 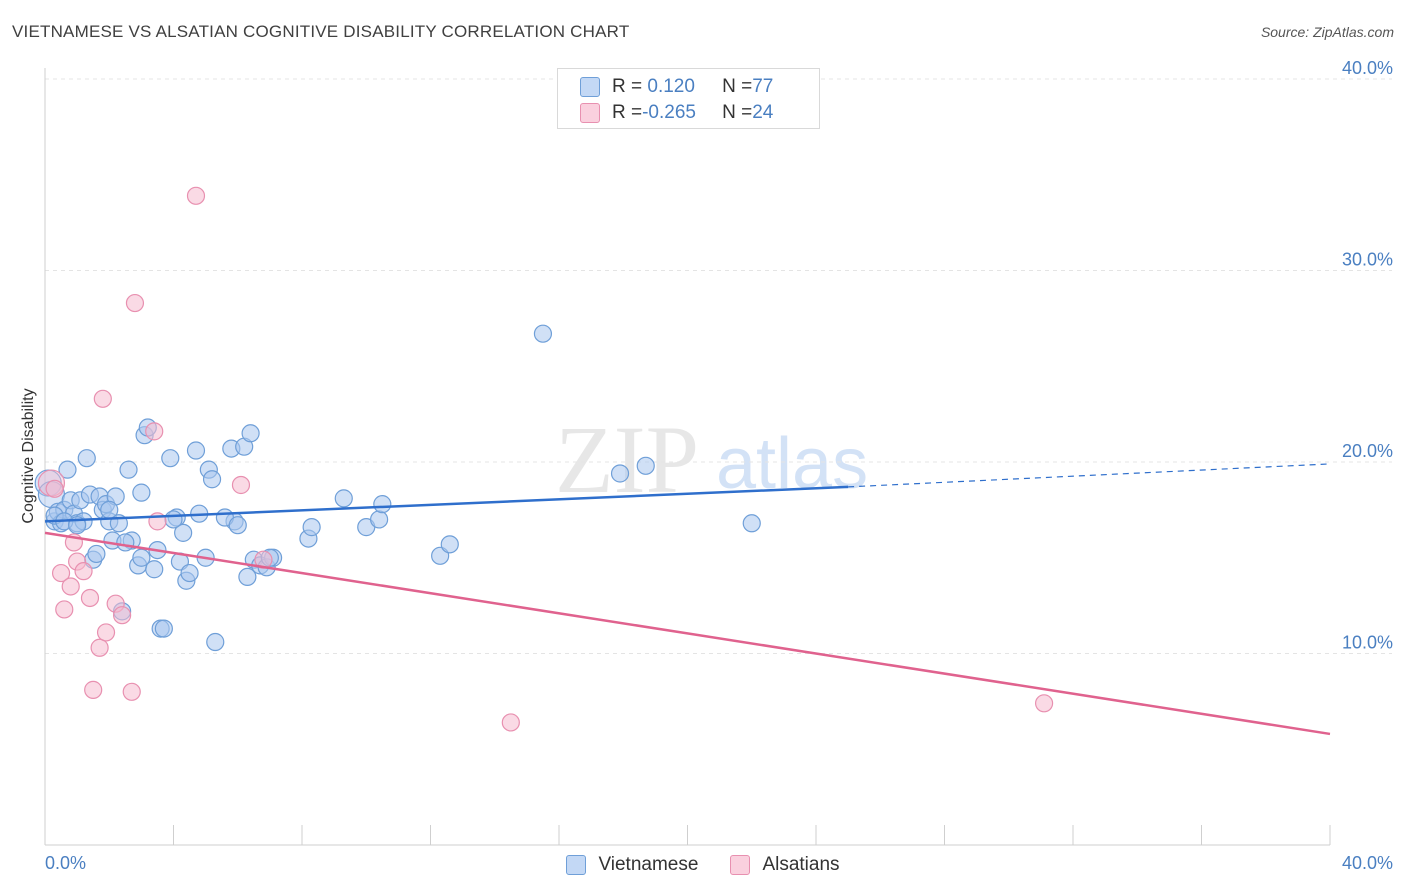 I want to click on x-tick-label-max: 40.0%, so click(x=1367, y=863).